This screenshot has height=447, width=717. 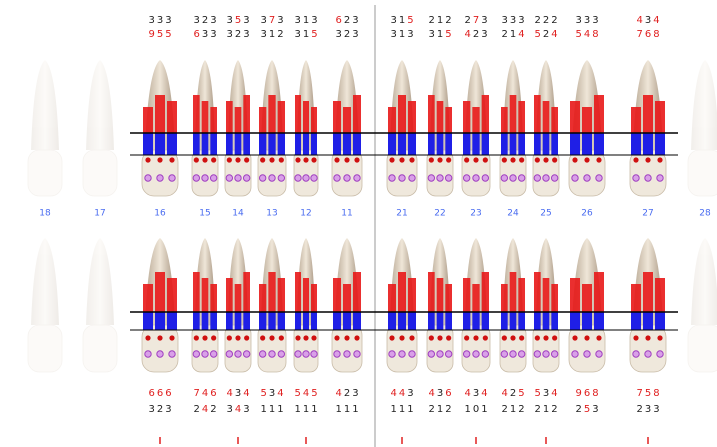 What do you see at coordinates (545, 214) in the screenshot?
I see `tooth-number: 25` at bounding box center [545, 214].